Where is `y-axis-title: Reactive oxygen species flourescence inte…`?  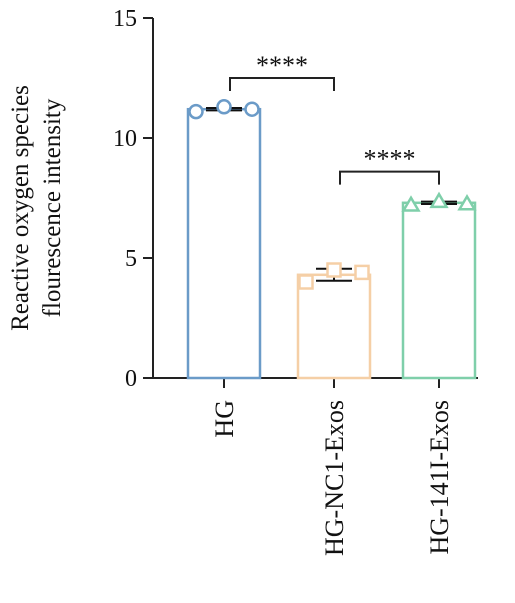 y-axis-title: Reactive oxygen species flourescence inte… is located at coordinates (36, 208).